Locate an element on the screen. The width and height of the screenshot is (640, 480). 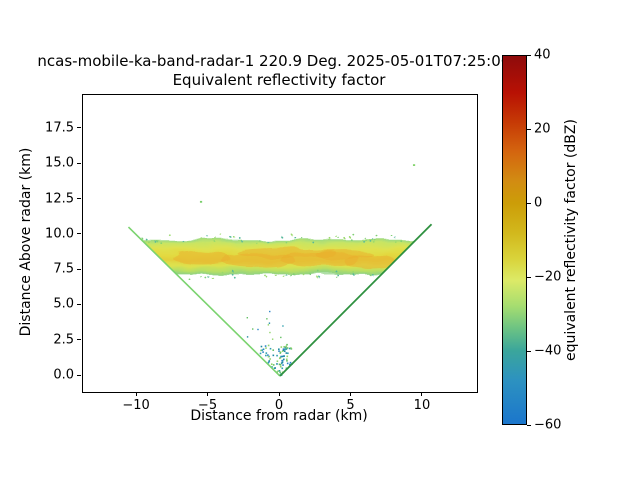
y-tick-label: 0.0 is located at coordinates (63, 375).